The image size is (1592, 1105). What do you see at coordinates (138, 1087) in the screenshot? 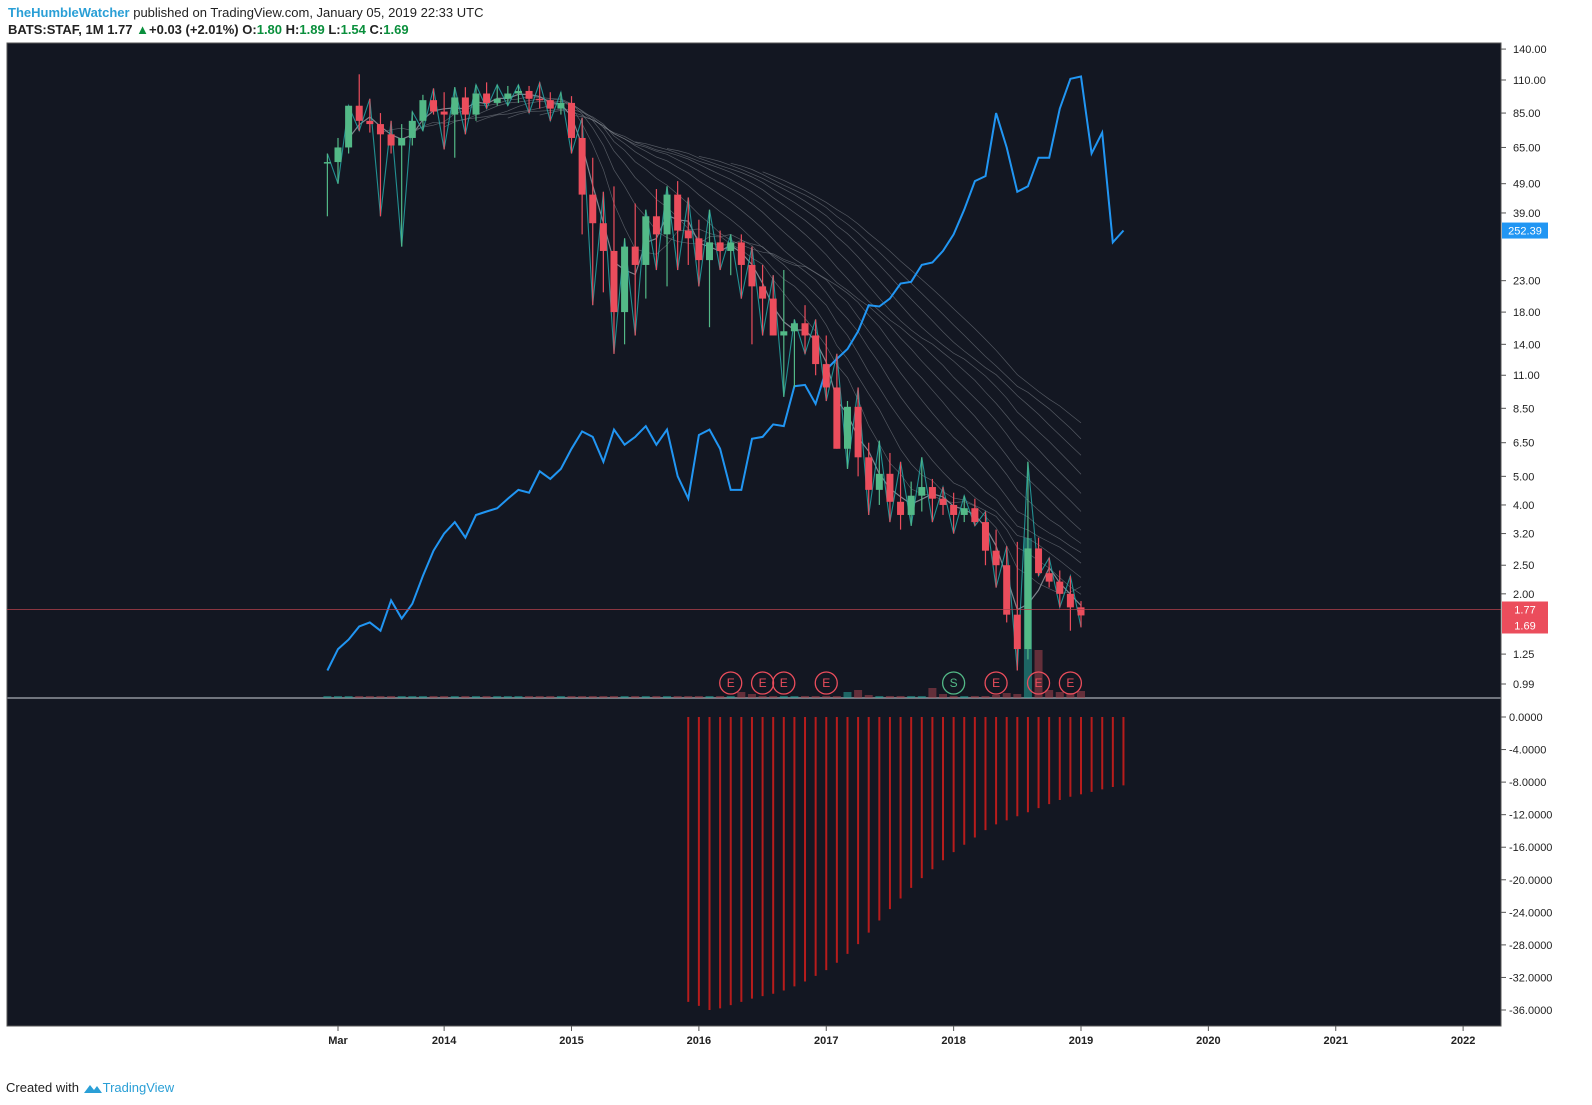
I see `tradingview-brand-link: TradingView` at bounding box center [138, 1087].